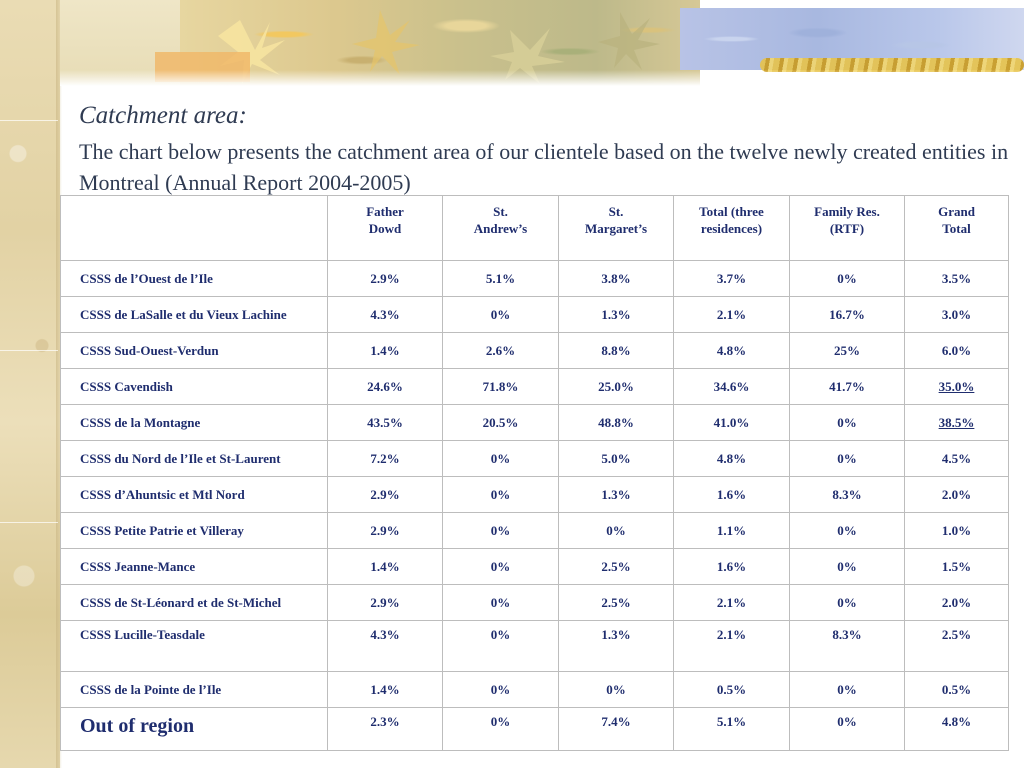 The width and height of the screenshot is (1024, 768). Describe the element at coordinates (731, 386) in the screenshot. I see `table-cell: 34.6%` at that location.